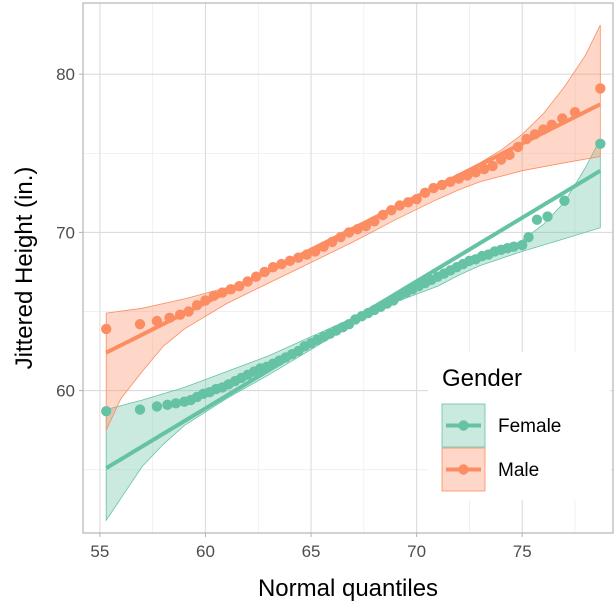  Describe the element at coordinates (24, 268) in the screenshot. I see `y-axis-title: Jittered Height (in.)` at that location.